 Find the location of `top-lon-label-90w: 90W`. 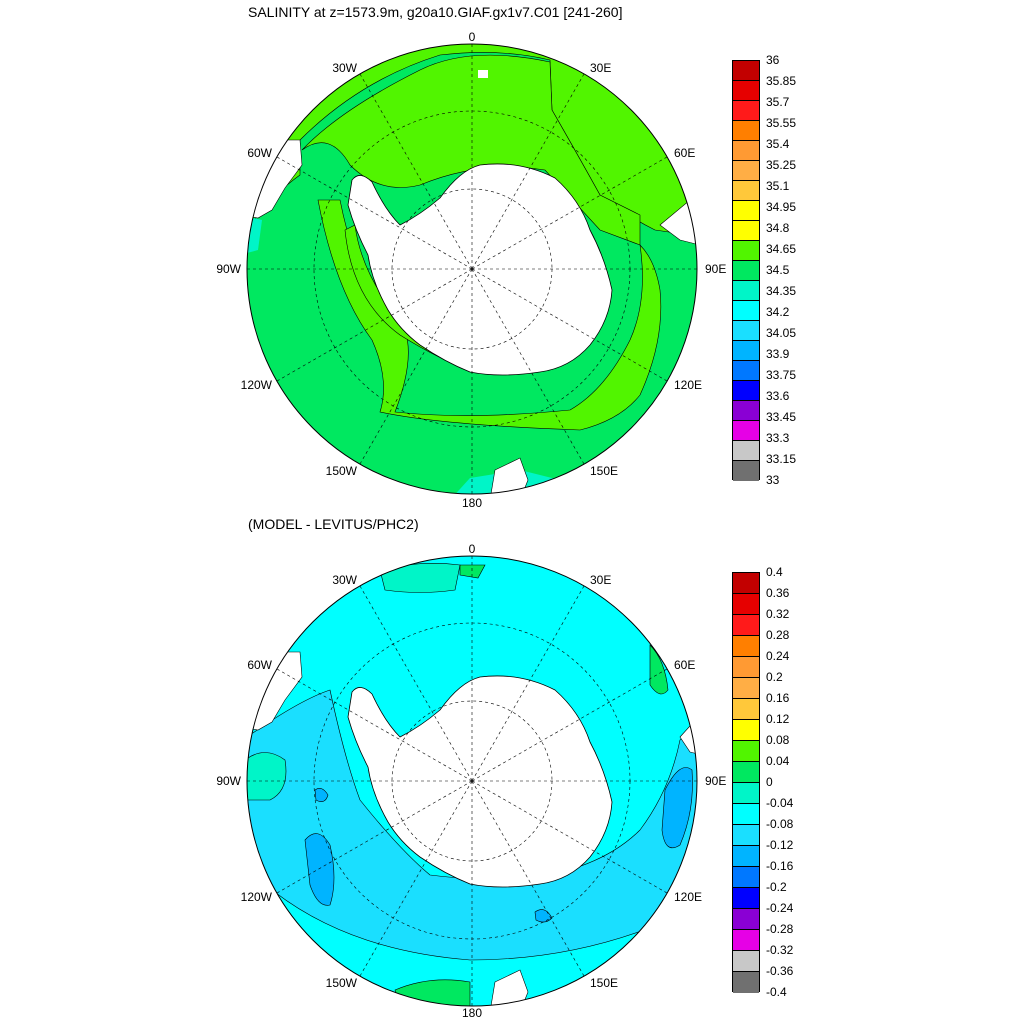

top-lon-label-90w: 90W is located at coordinates (228, 269).